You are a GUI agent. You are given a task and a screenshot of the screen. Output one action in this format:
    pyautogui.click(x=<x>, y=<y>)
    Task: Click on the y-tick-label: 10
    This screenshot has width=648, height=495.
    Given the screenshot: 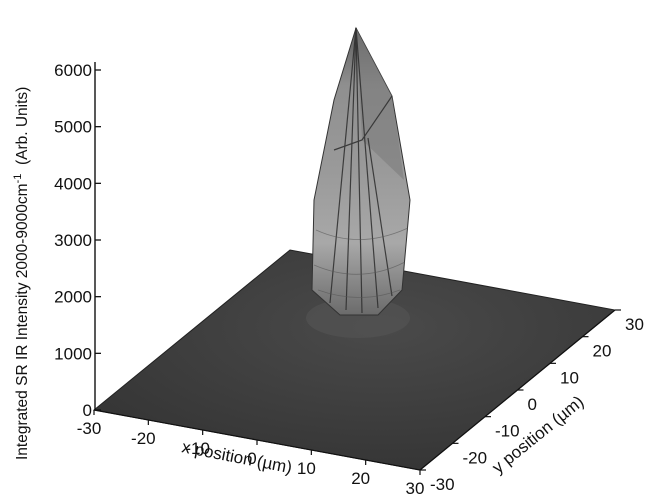 What is the action you would take?
    pyautogui.click(x=569, y=377)
    